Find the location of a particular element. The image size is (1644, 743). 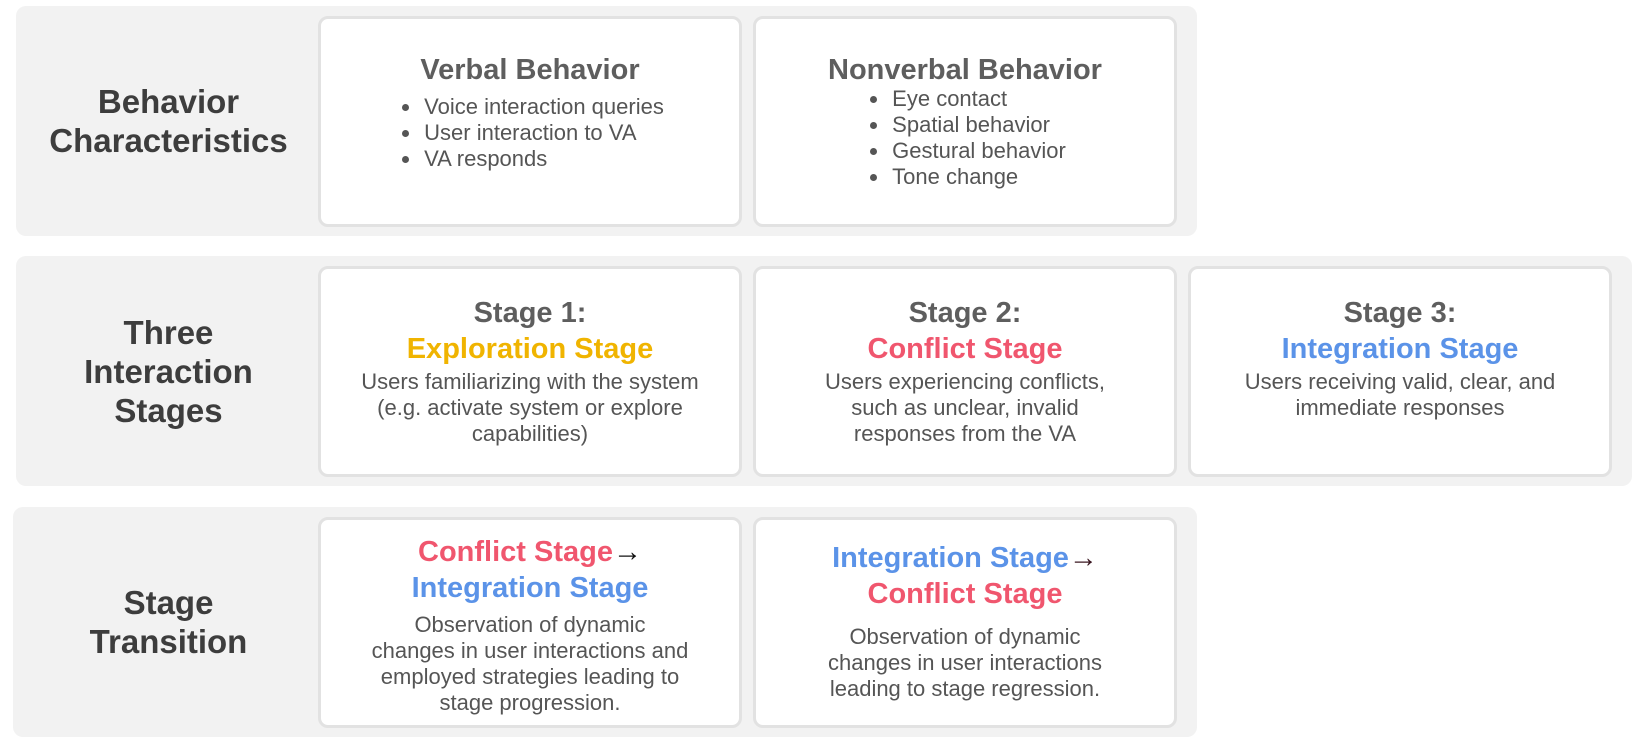

verbal-behavior-title: Verbal Behavior is located at coordinates (530, 70).